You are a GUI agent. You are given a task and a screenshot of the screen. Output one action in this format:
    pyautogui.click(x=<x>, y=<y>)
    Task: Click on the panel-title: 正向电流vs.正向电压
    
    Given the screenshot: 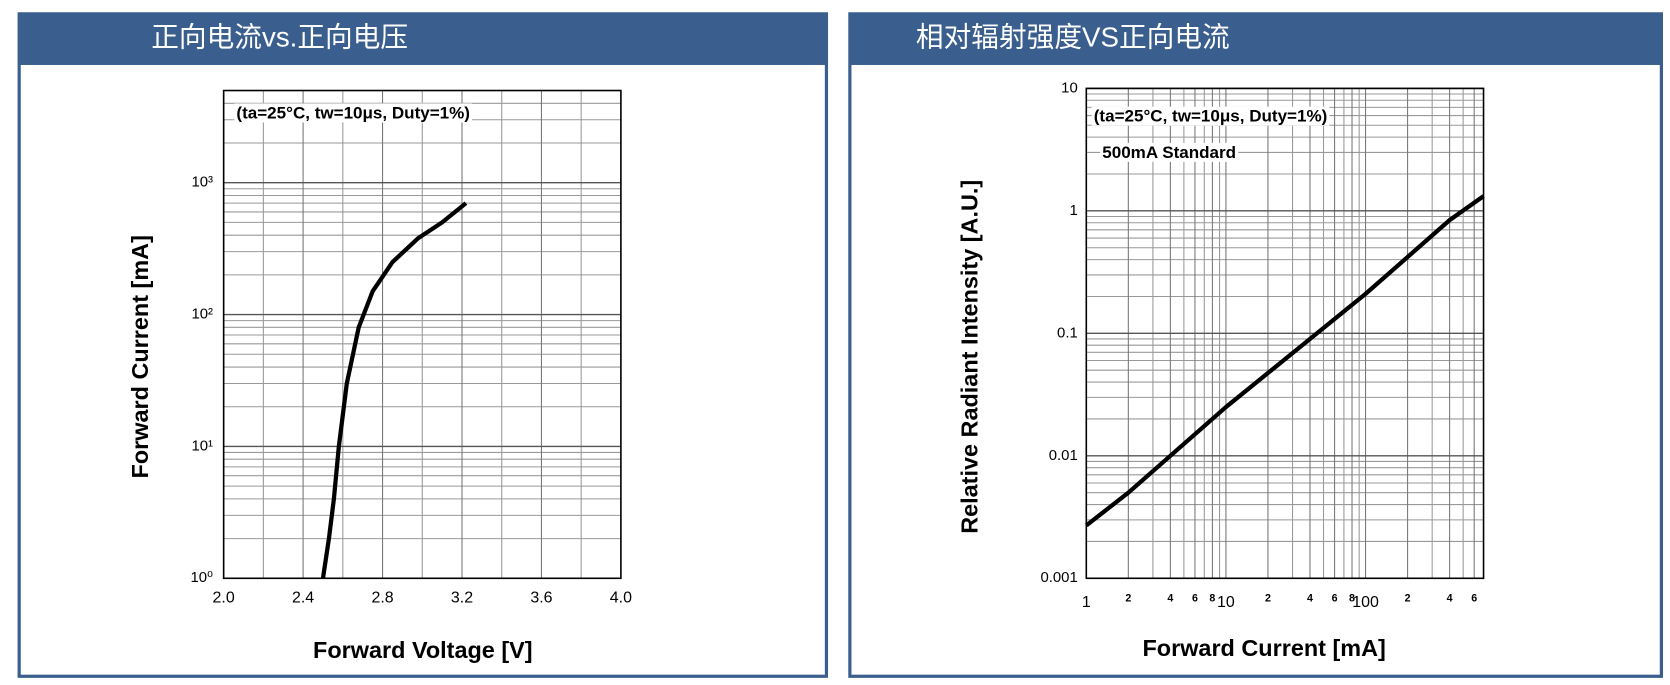 What is the action you would take?
    pyautogui.click(x=279, y=37)
    